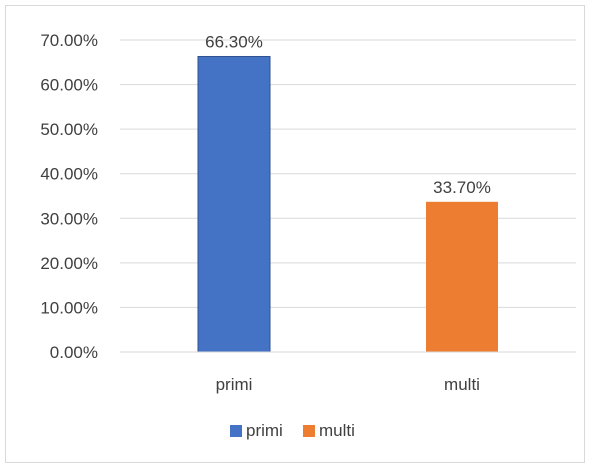  I want to click on legend-label-primi: primi, so click(264, 430).